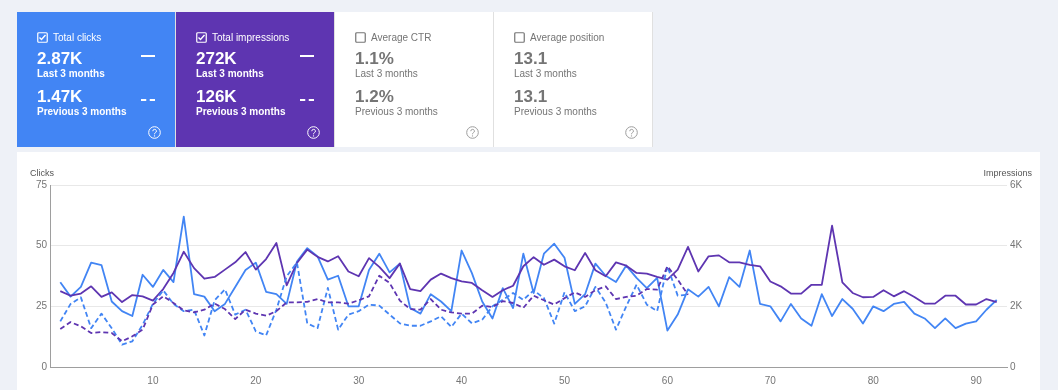  I want to click on y-tick-label: 0, so click(44, 366).